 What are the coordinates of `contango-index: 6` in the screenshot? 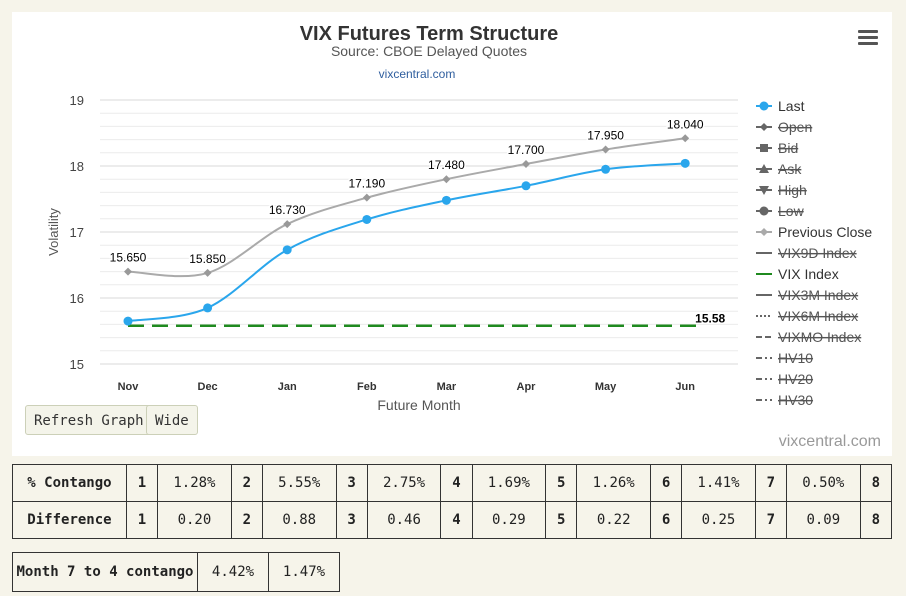 It's located at (666, 483).